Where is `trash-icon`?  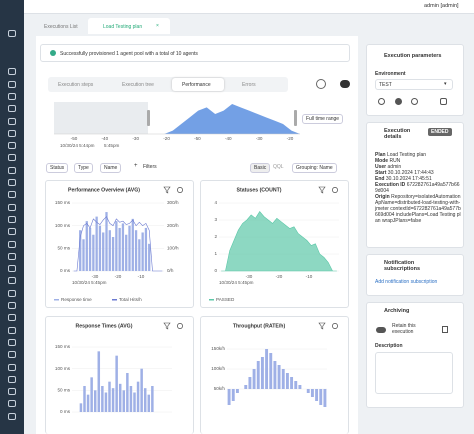
trash-icon is located at coordinates (445, 329).